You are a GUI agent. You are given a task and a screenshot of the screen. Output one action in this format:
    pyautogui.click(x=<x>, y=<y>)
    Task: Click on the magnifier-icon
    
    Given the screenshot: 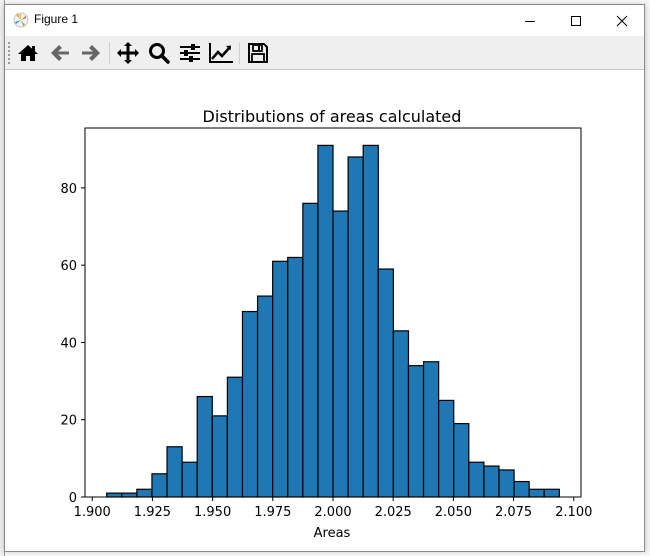 What is the action you would take?
    pyautogui.click(x=159, y=53)
    